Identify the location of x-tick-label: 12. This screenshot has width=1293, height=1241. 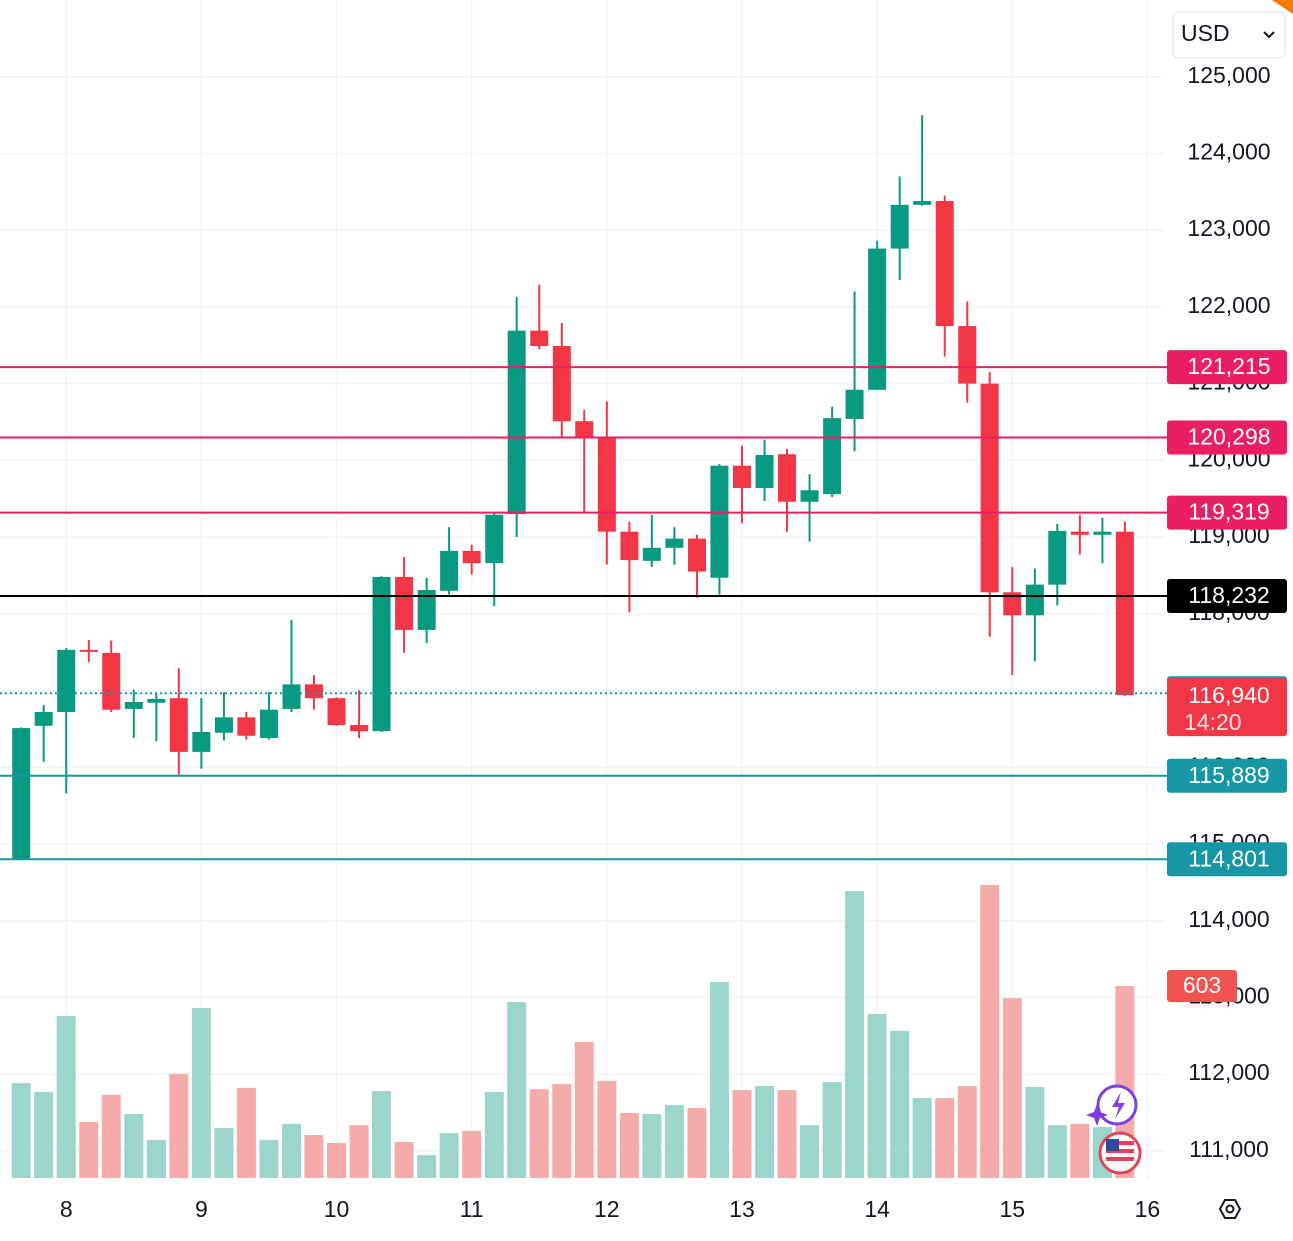
(607, 1209).